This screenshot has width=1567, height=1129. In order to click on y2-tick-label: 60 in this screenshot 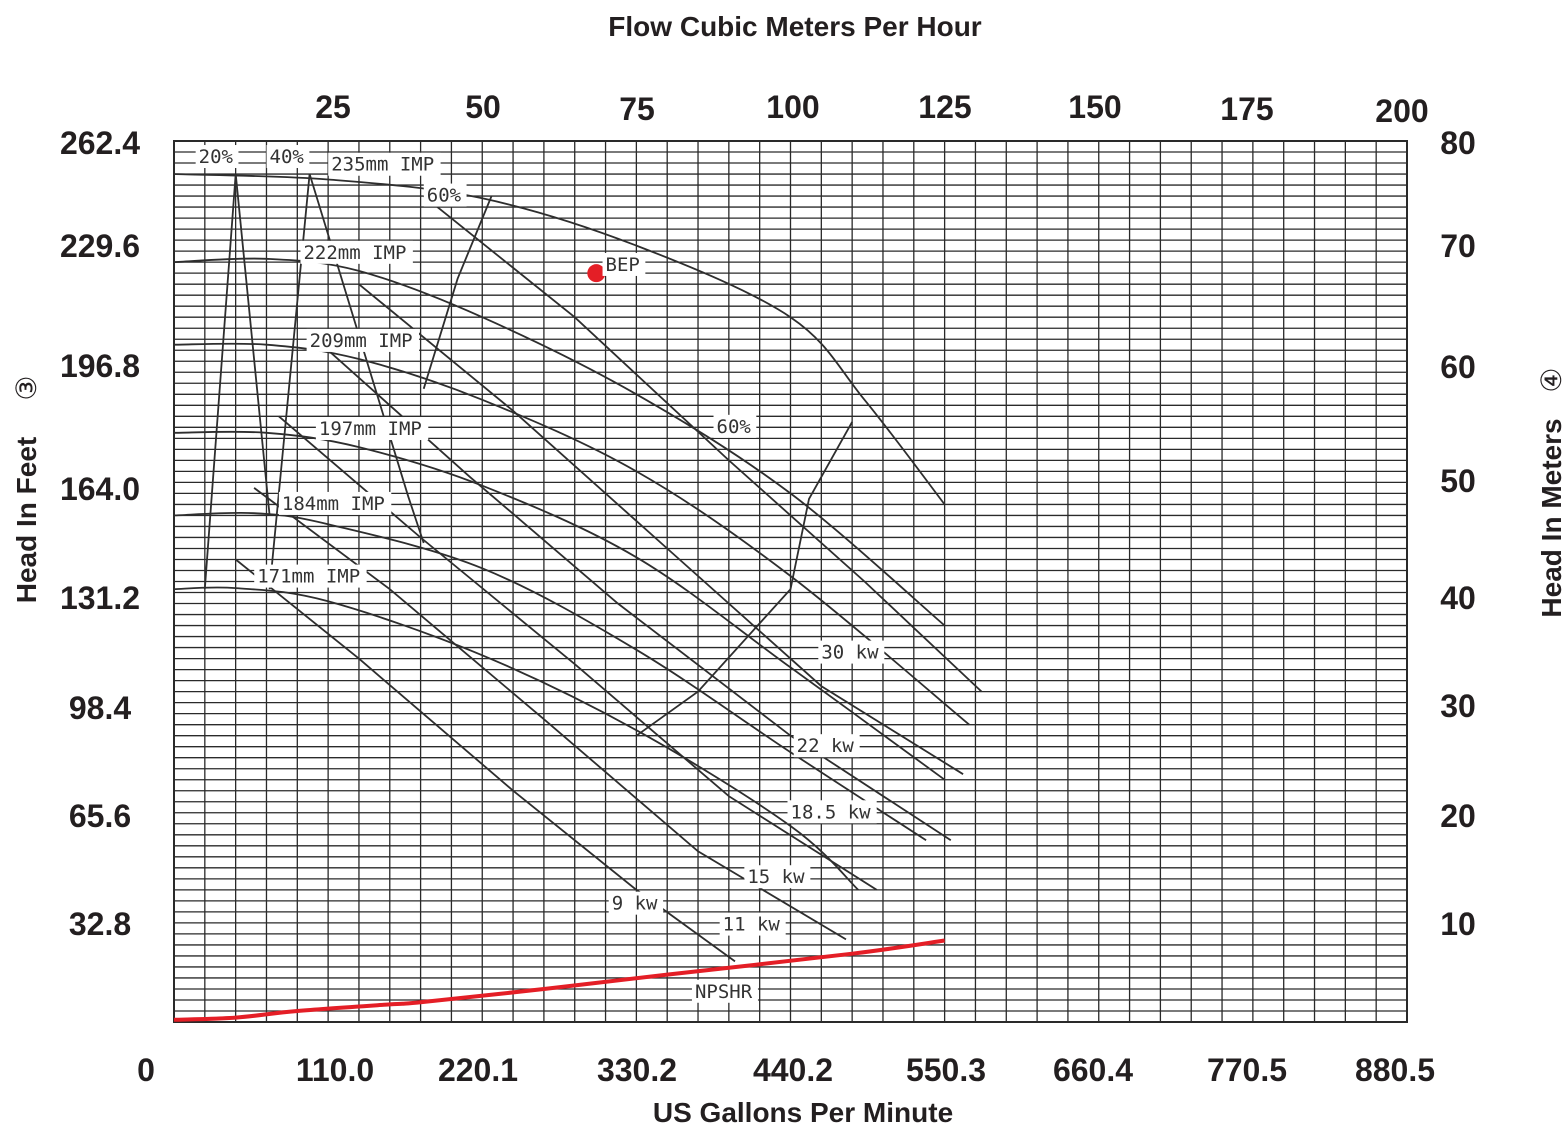, I will do `click(1458, 367)`.